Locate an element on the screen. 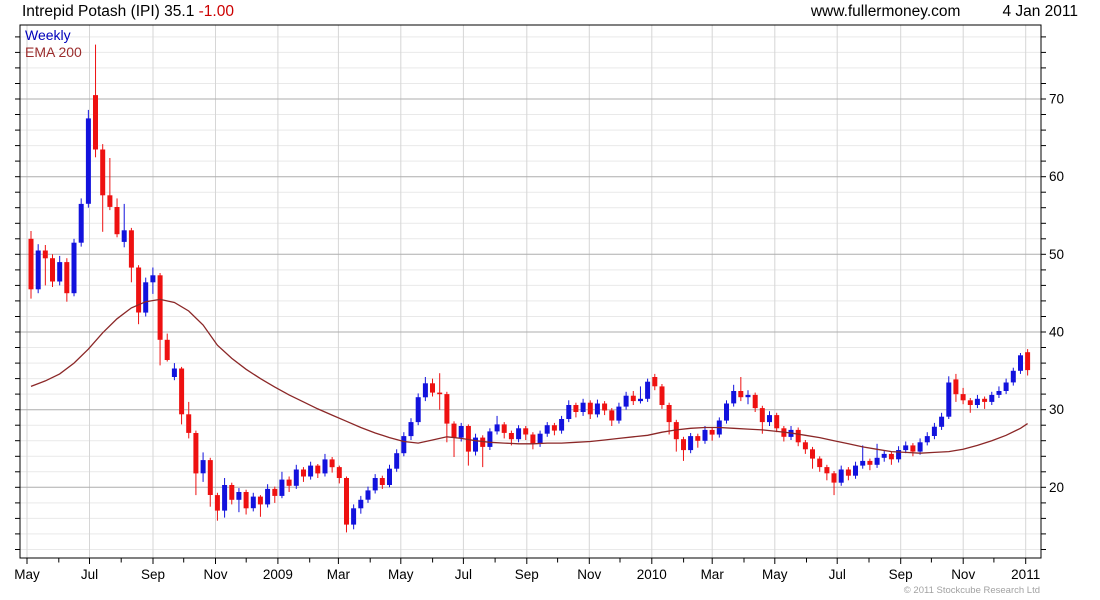  site-link: www.fullermoney.com is located at coordinates (885, 11).